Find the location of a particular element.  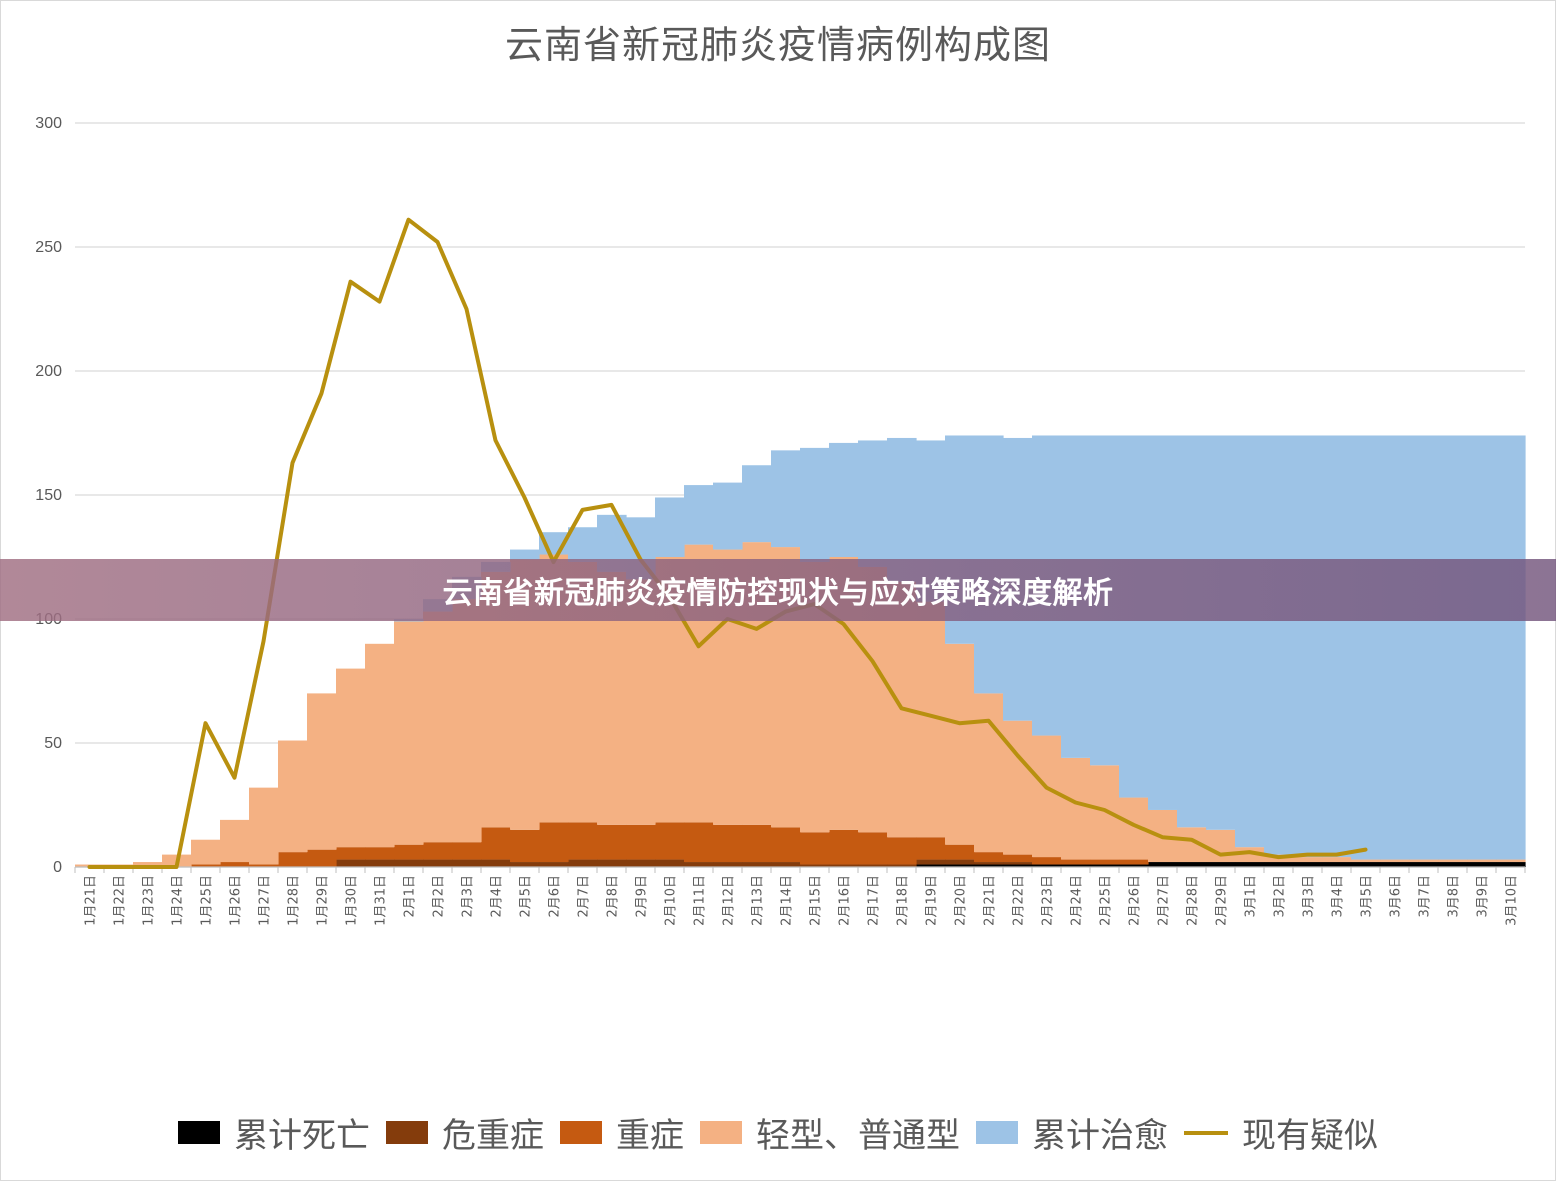

y-tick-label: 200 is located at coordinates (48, 371).